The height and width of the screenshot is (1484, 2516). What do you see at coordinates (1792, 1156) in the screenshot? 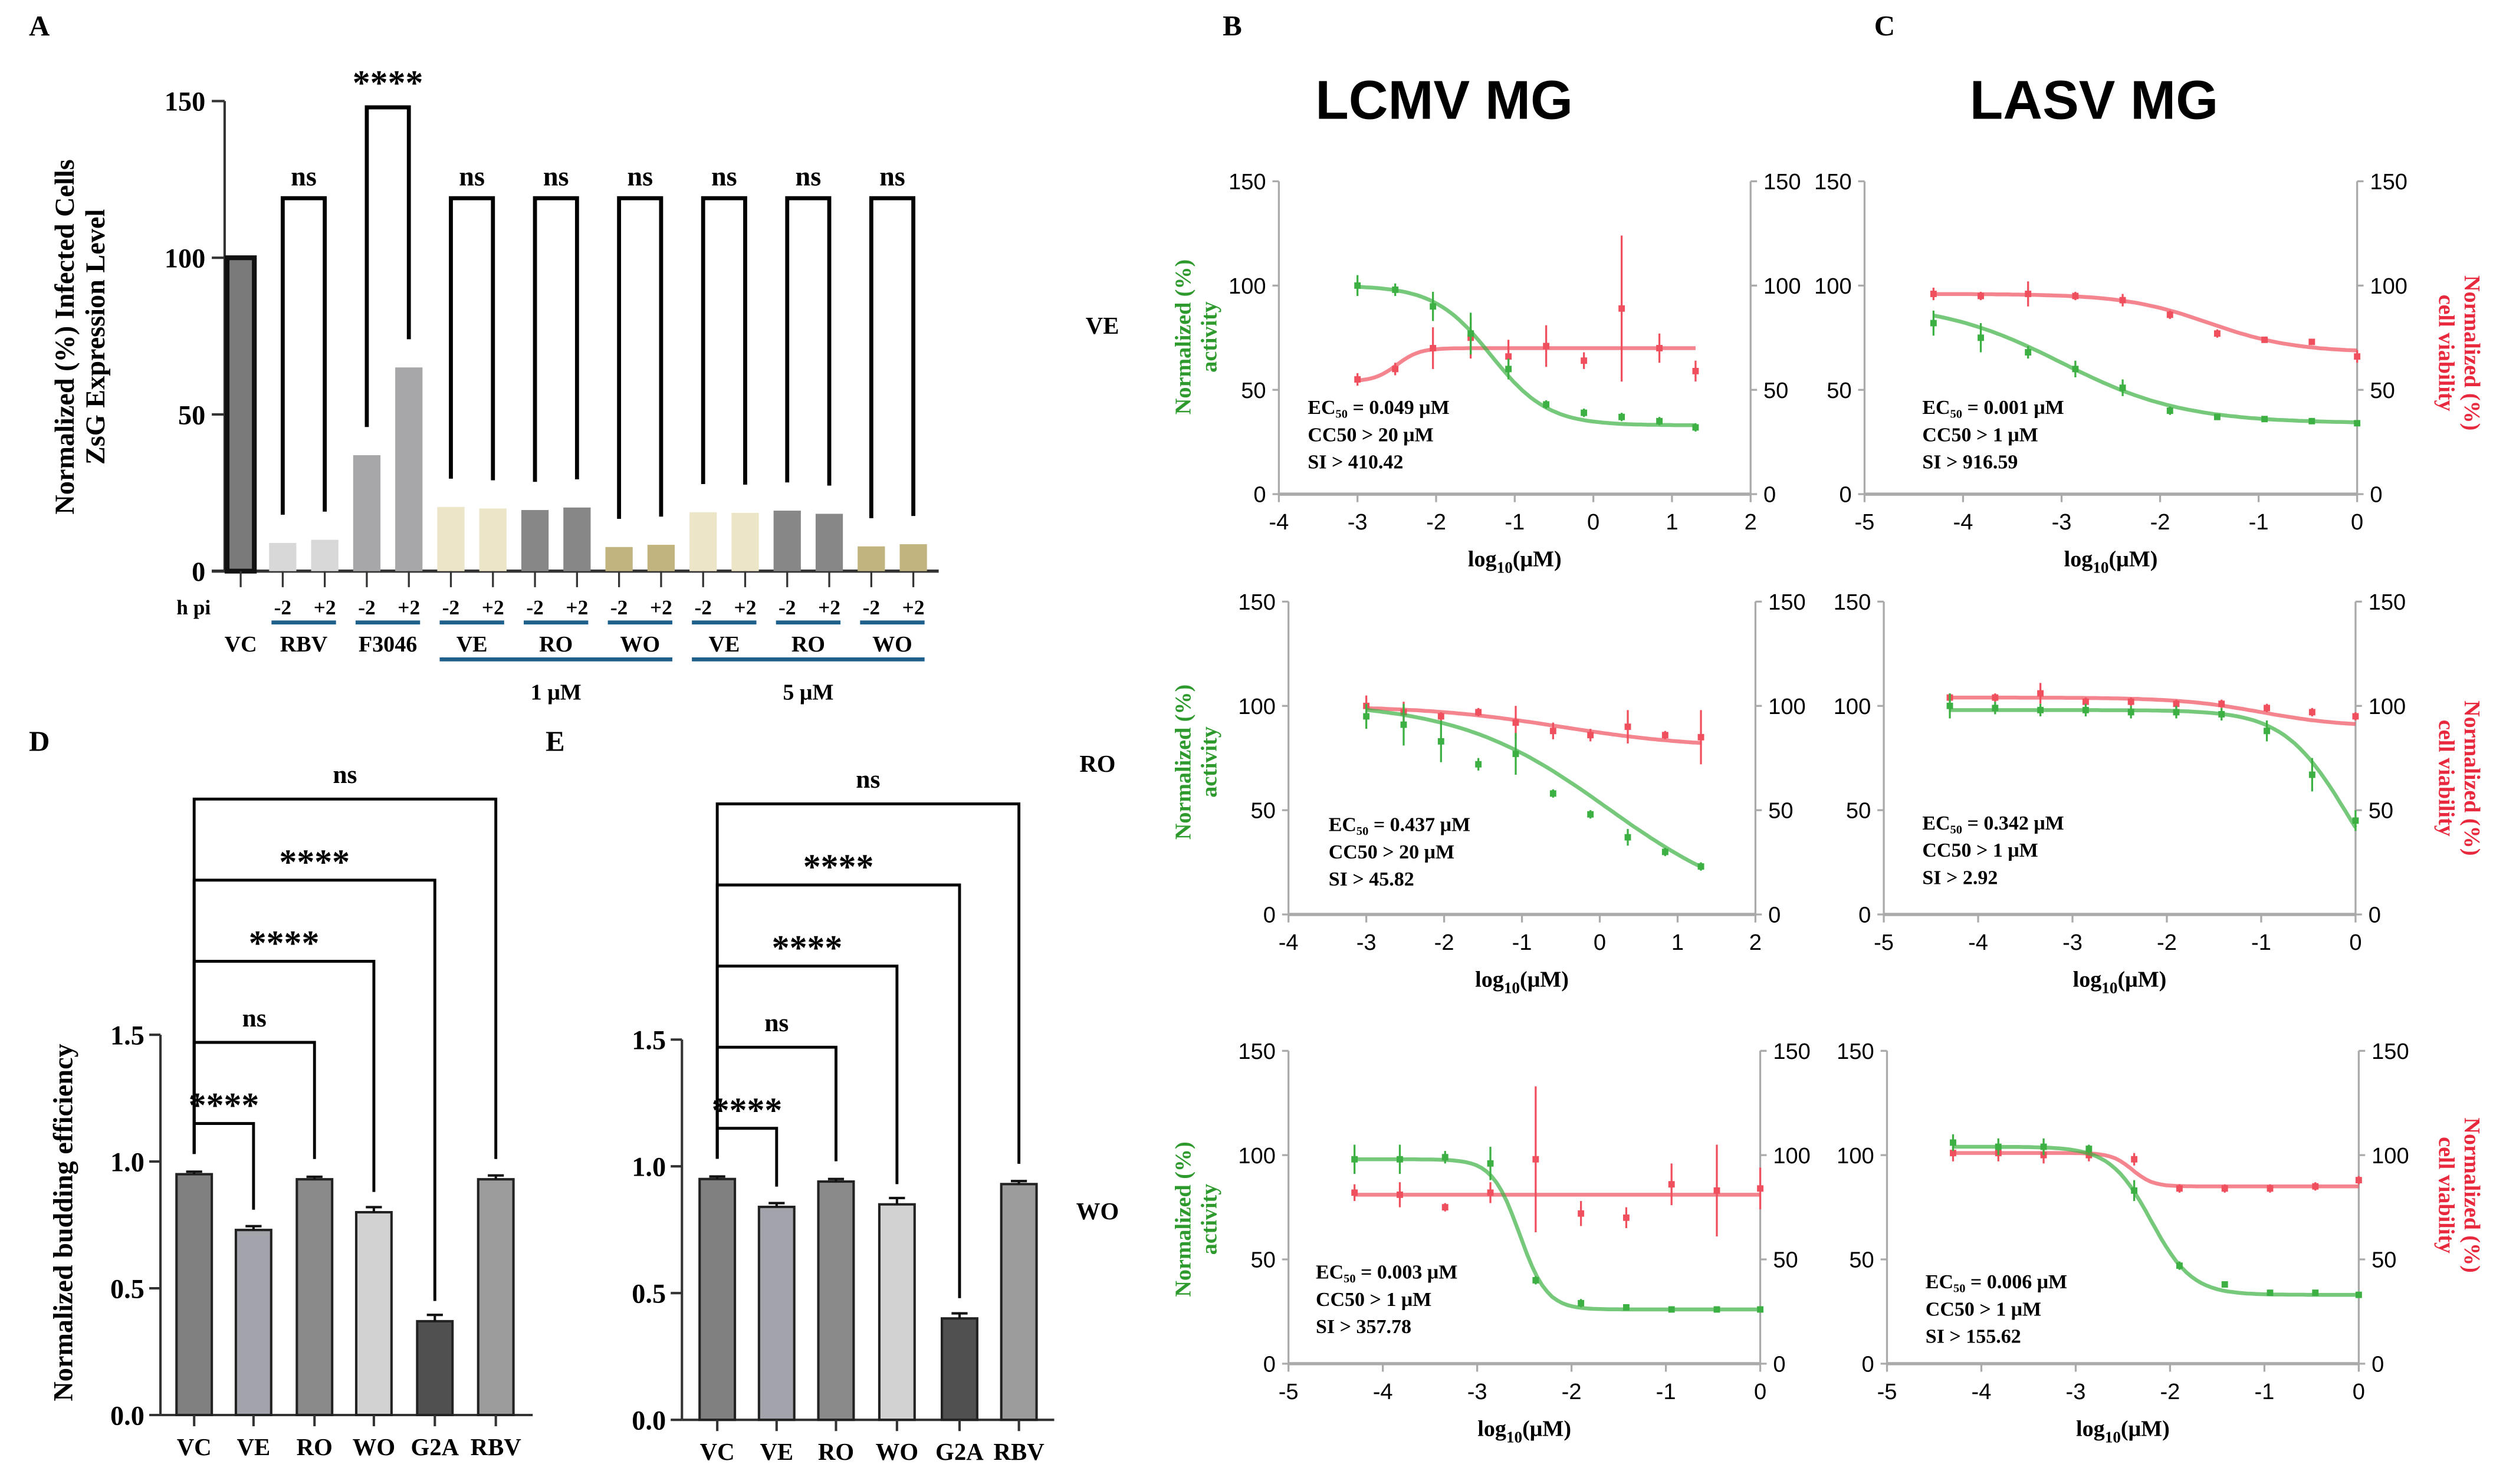
I see `right-y-tick-label: 100` at bounding box center [1792, 1156].